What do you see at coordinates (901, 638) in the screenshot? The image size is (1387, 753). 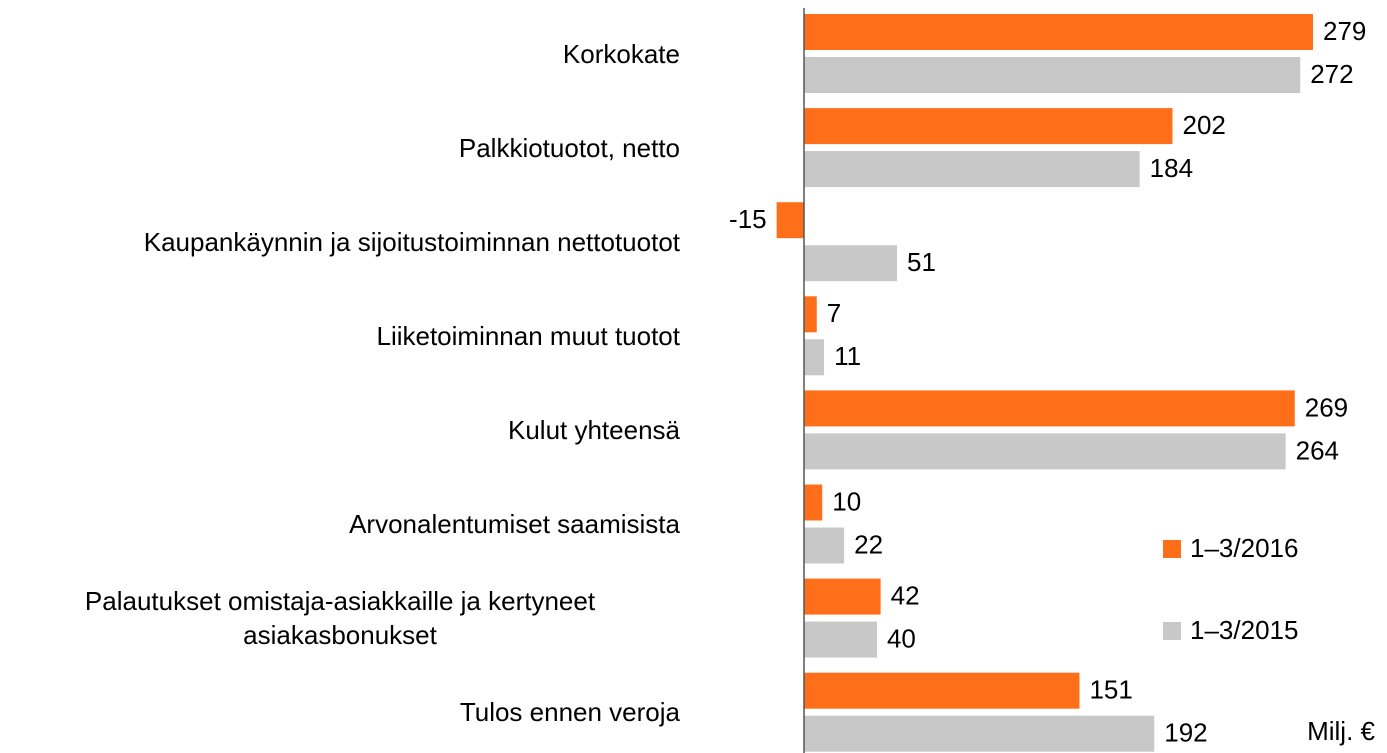 I see `value-label: 40` at bounding box center [901, 638].